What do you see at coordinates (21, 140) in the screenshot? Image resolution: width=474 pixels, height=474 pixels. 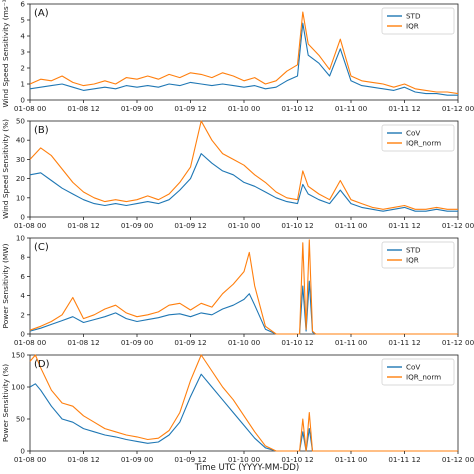 I see `y-tick-label: 40` at bounding box center [21, 140].